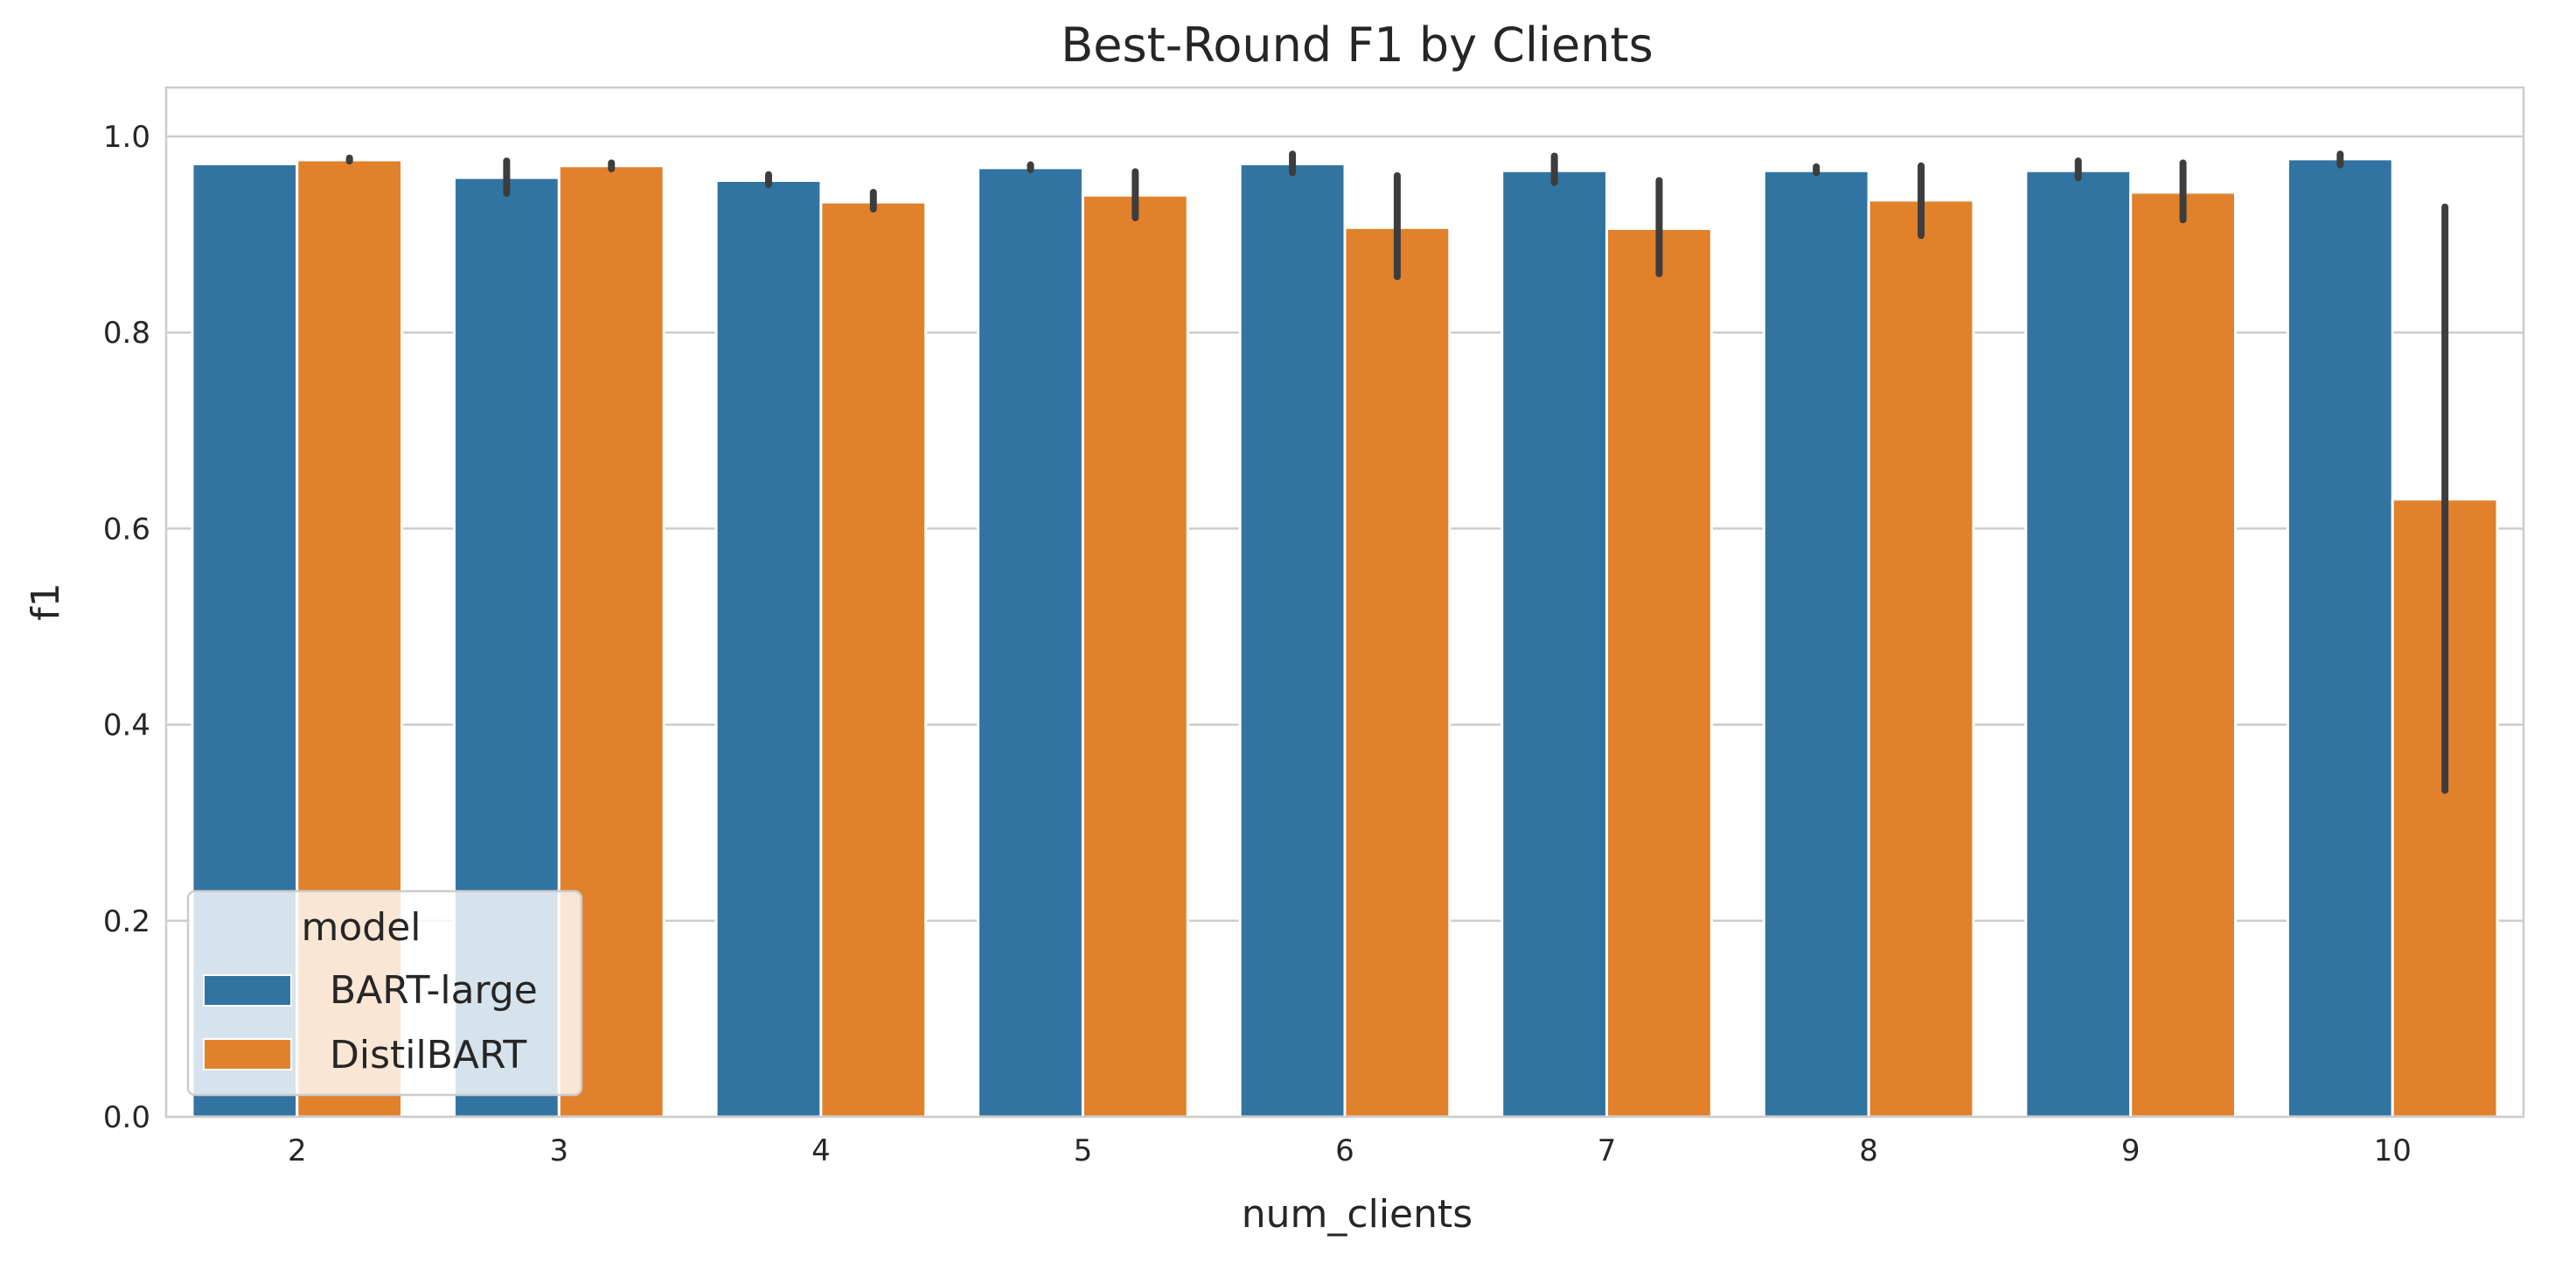 This screenshot has height=1269, width=2576. What do you see at coordinates (127, 137) in the screenshot?
I see `y-tick-label: 1.0` at bounding box center [127, 137].